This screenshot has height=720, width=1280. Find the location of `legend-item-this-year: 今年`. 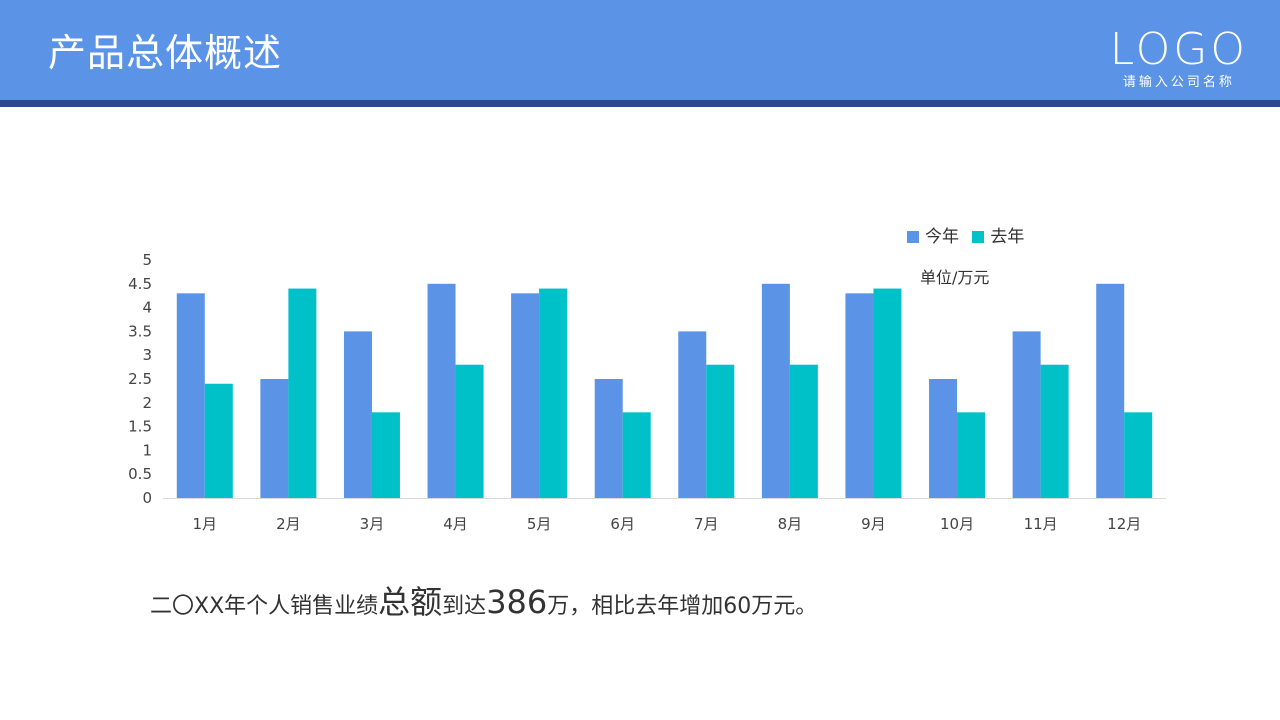

legend-item-this-year: 今年 is located at coordinates (933, 234).